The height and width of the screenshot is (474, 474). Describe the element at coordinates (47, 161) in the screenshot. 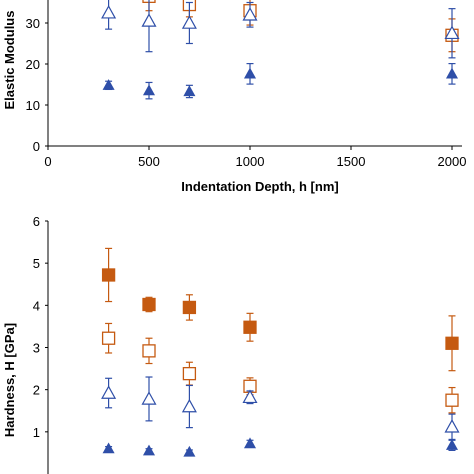

I see `x-tick-label: 0` at that location.